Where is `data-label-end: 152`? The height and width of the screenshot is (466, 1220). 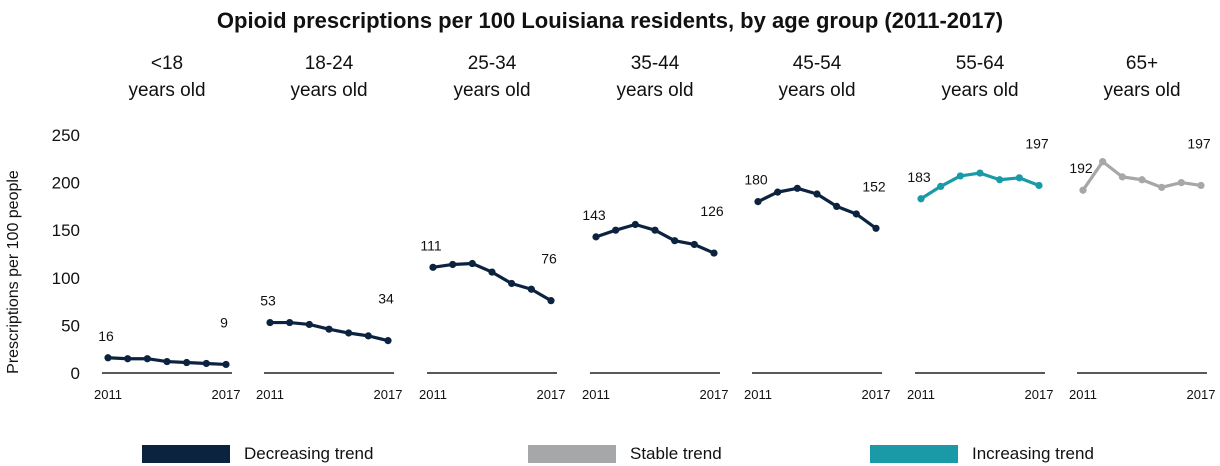
data-label-end: 152 is located at coordinates (874, 186).